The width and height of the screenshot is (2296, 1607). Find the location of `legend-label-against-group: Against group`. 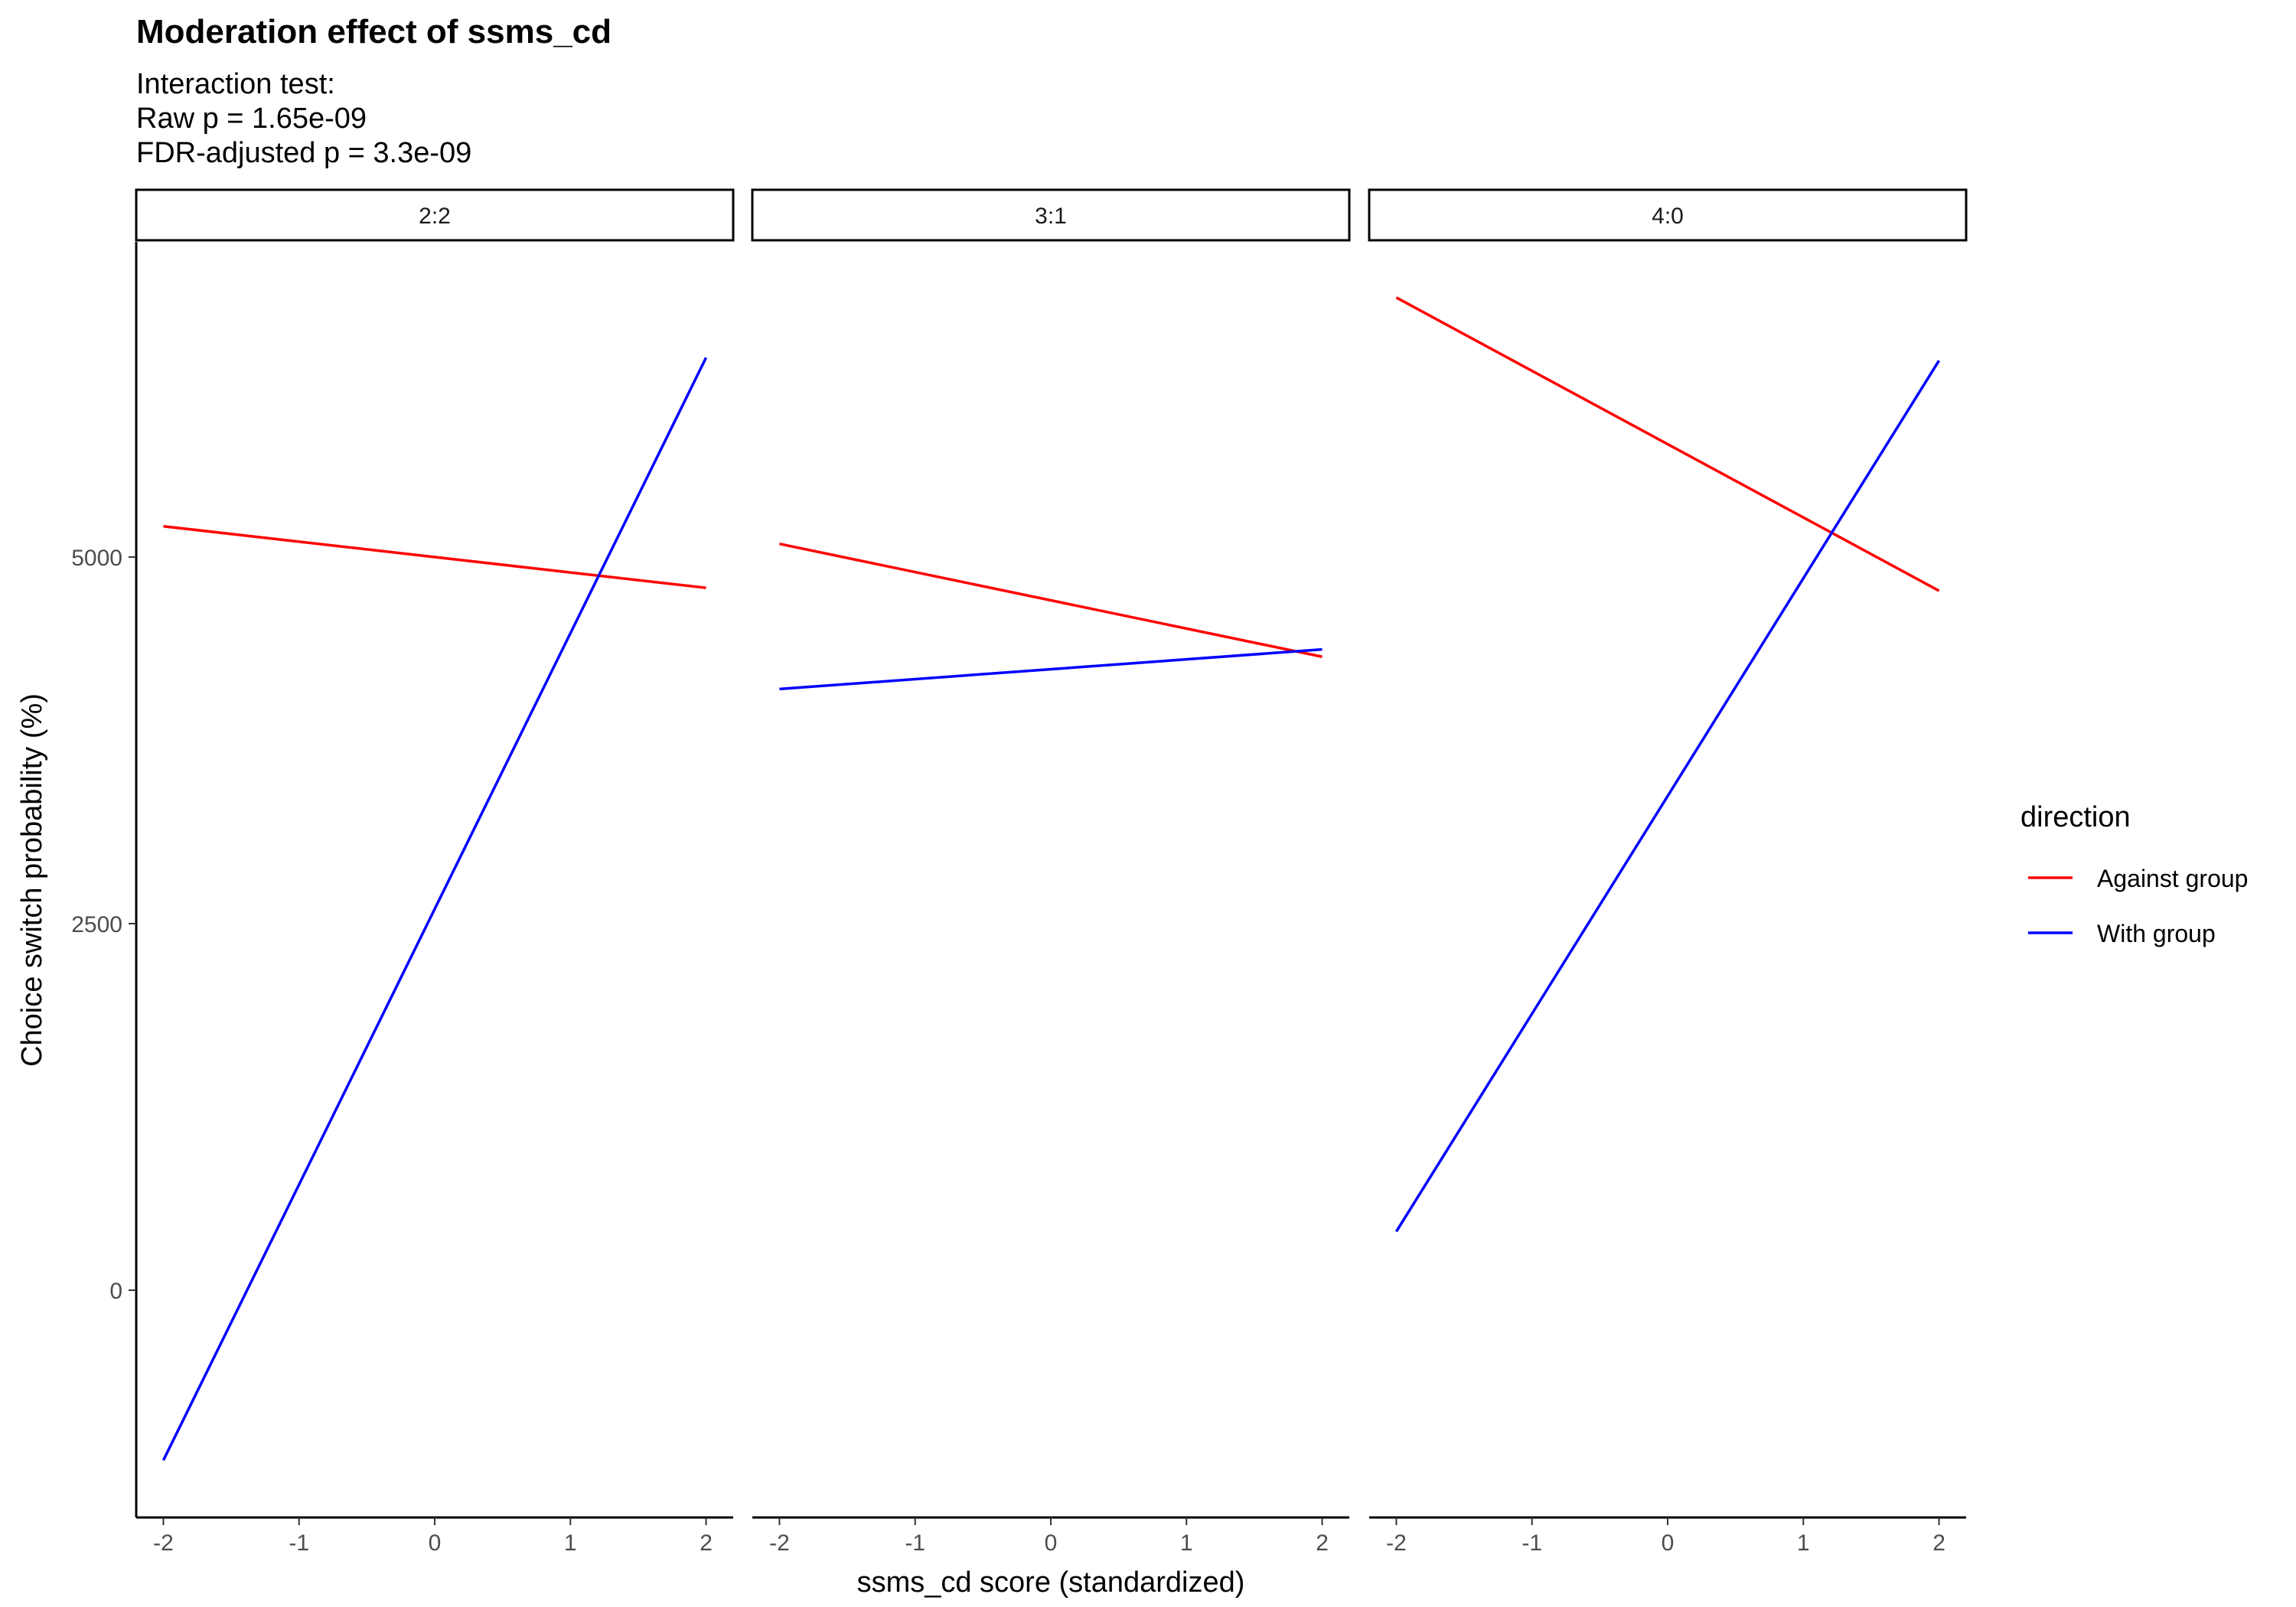

legend-label-against-group: Against group is located at coordinates (2172, 878).